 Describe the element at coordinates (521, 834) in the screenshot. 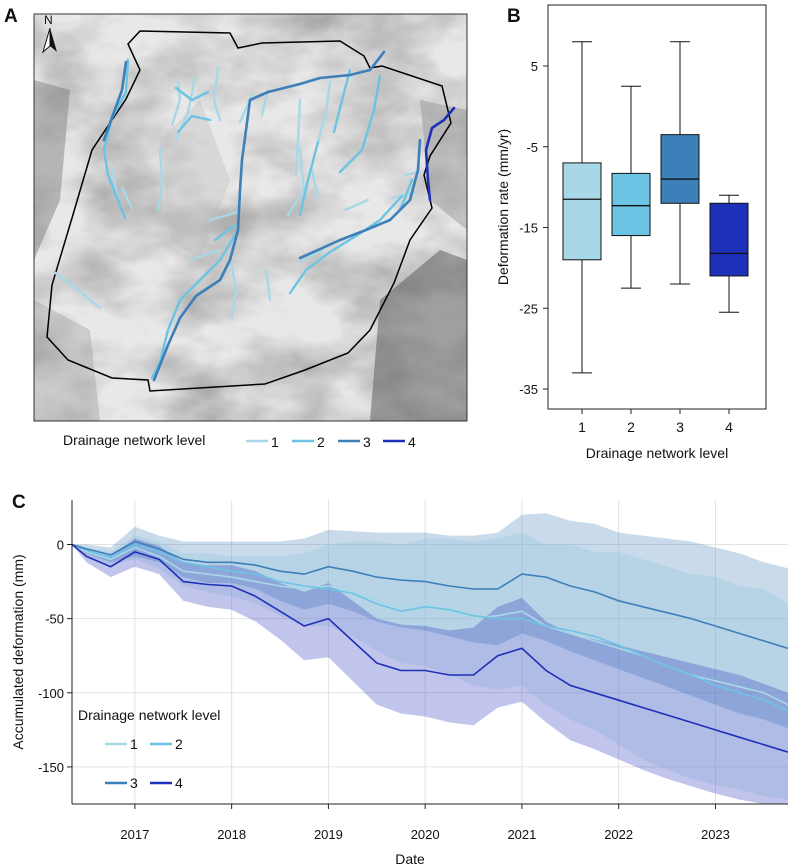

I see `panel-c-xtick-label: 2021` at that location.